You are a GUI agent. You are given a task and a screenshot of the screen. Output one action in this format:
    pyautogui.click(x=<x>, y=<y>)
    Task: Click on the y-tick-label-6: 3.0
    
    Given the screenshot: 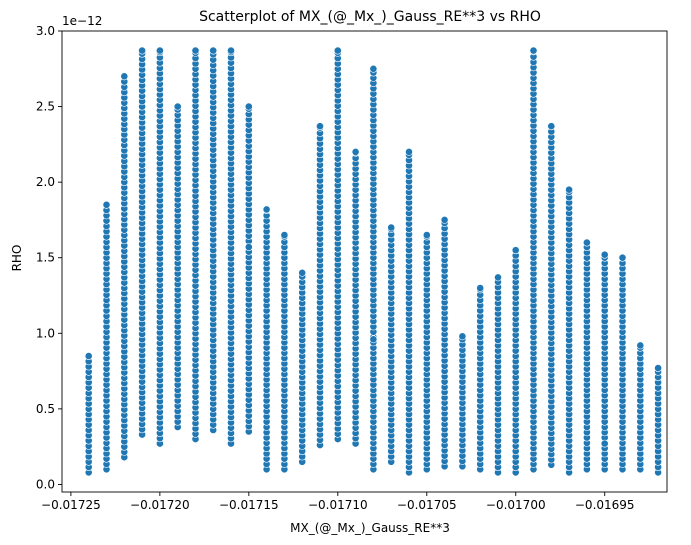 What is the action you would take?
    pyautogui.click(x=45, y=31)
    